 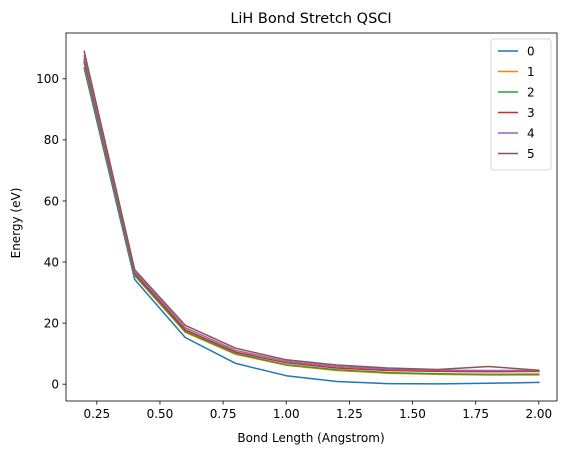 What do you see at coordinates (531, 154) in the screenshot?
I see `legend-label-5: 5` at bounding box center [531, 154].